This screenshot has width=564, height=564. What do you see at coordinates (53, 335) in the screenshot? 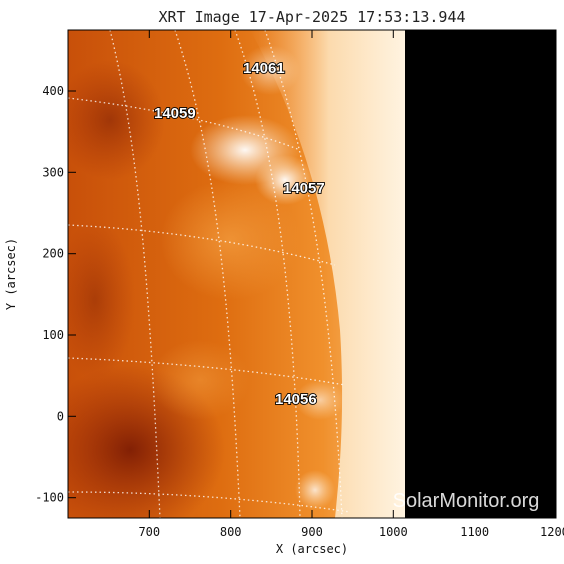
I see `y-tick-label: 100` at bounding box center [53, 335].